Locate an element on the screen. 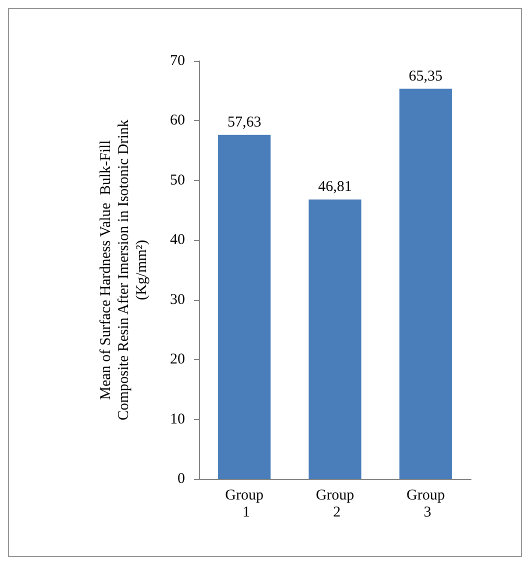 This screenshot has height=567, width=532. y-tick-label: 0 is located at coordinates (181, 479).